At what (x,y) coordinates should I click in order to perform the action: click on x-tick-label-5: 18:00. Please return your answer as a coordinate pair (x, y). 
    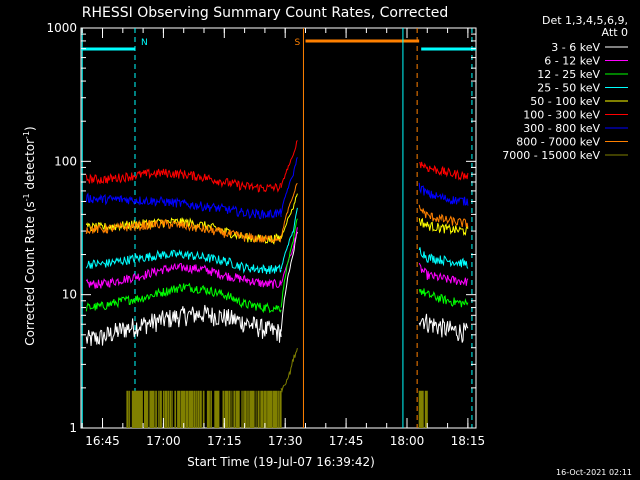
    Looking at the image, I should click on (407, 441).